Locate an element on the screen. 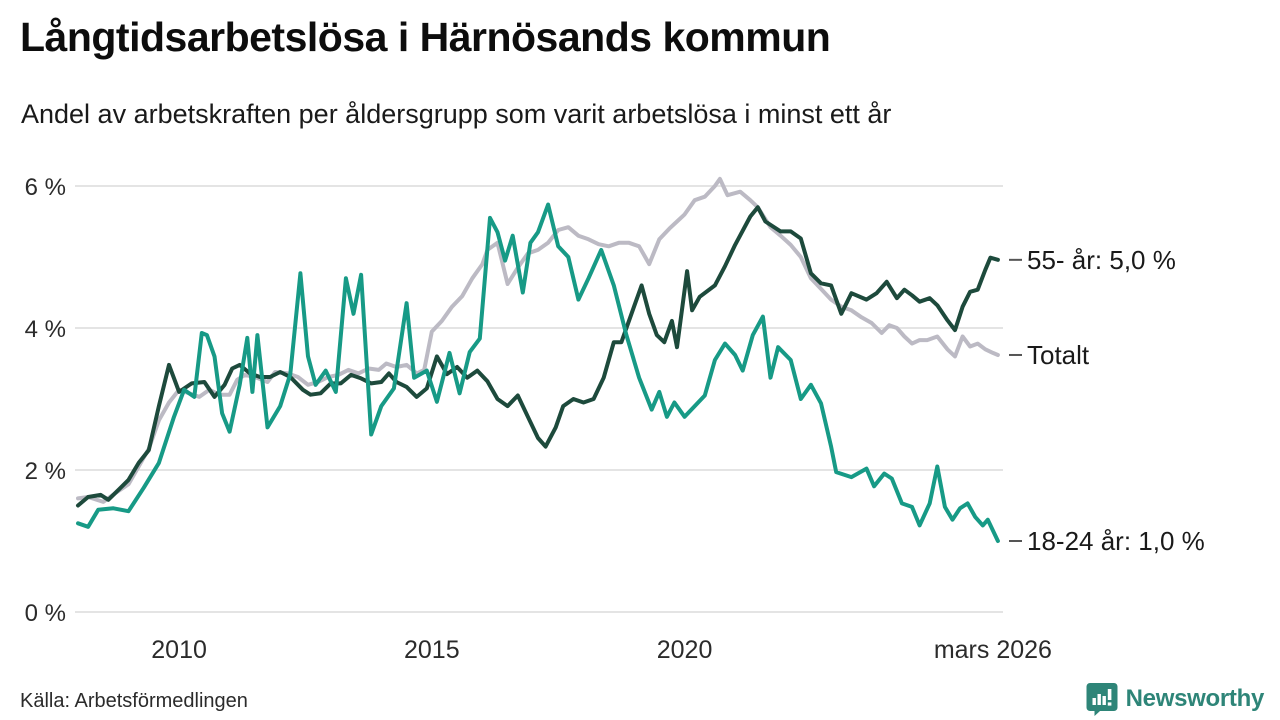 This screenshot has width=1280, height=720. x-tick-label: mars 2026 is located at coordinates (993, 650).